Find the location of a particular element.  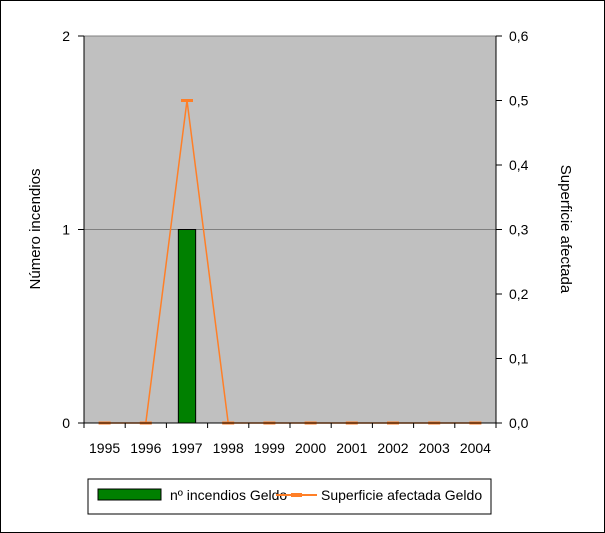

right-axis-title: Superficie afectada is located at coordinates (565, 229).